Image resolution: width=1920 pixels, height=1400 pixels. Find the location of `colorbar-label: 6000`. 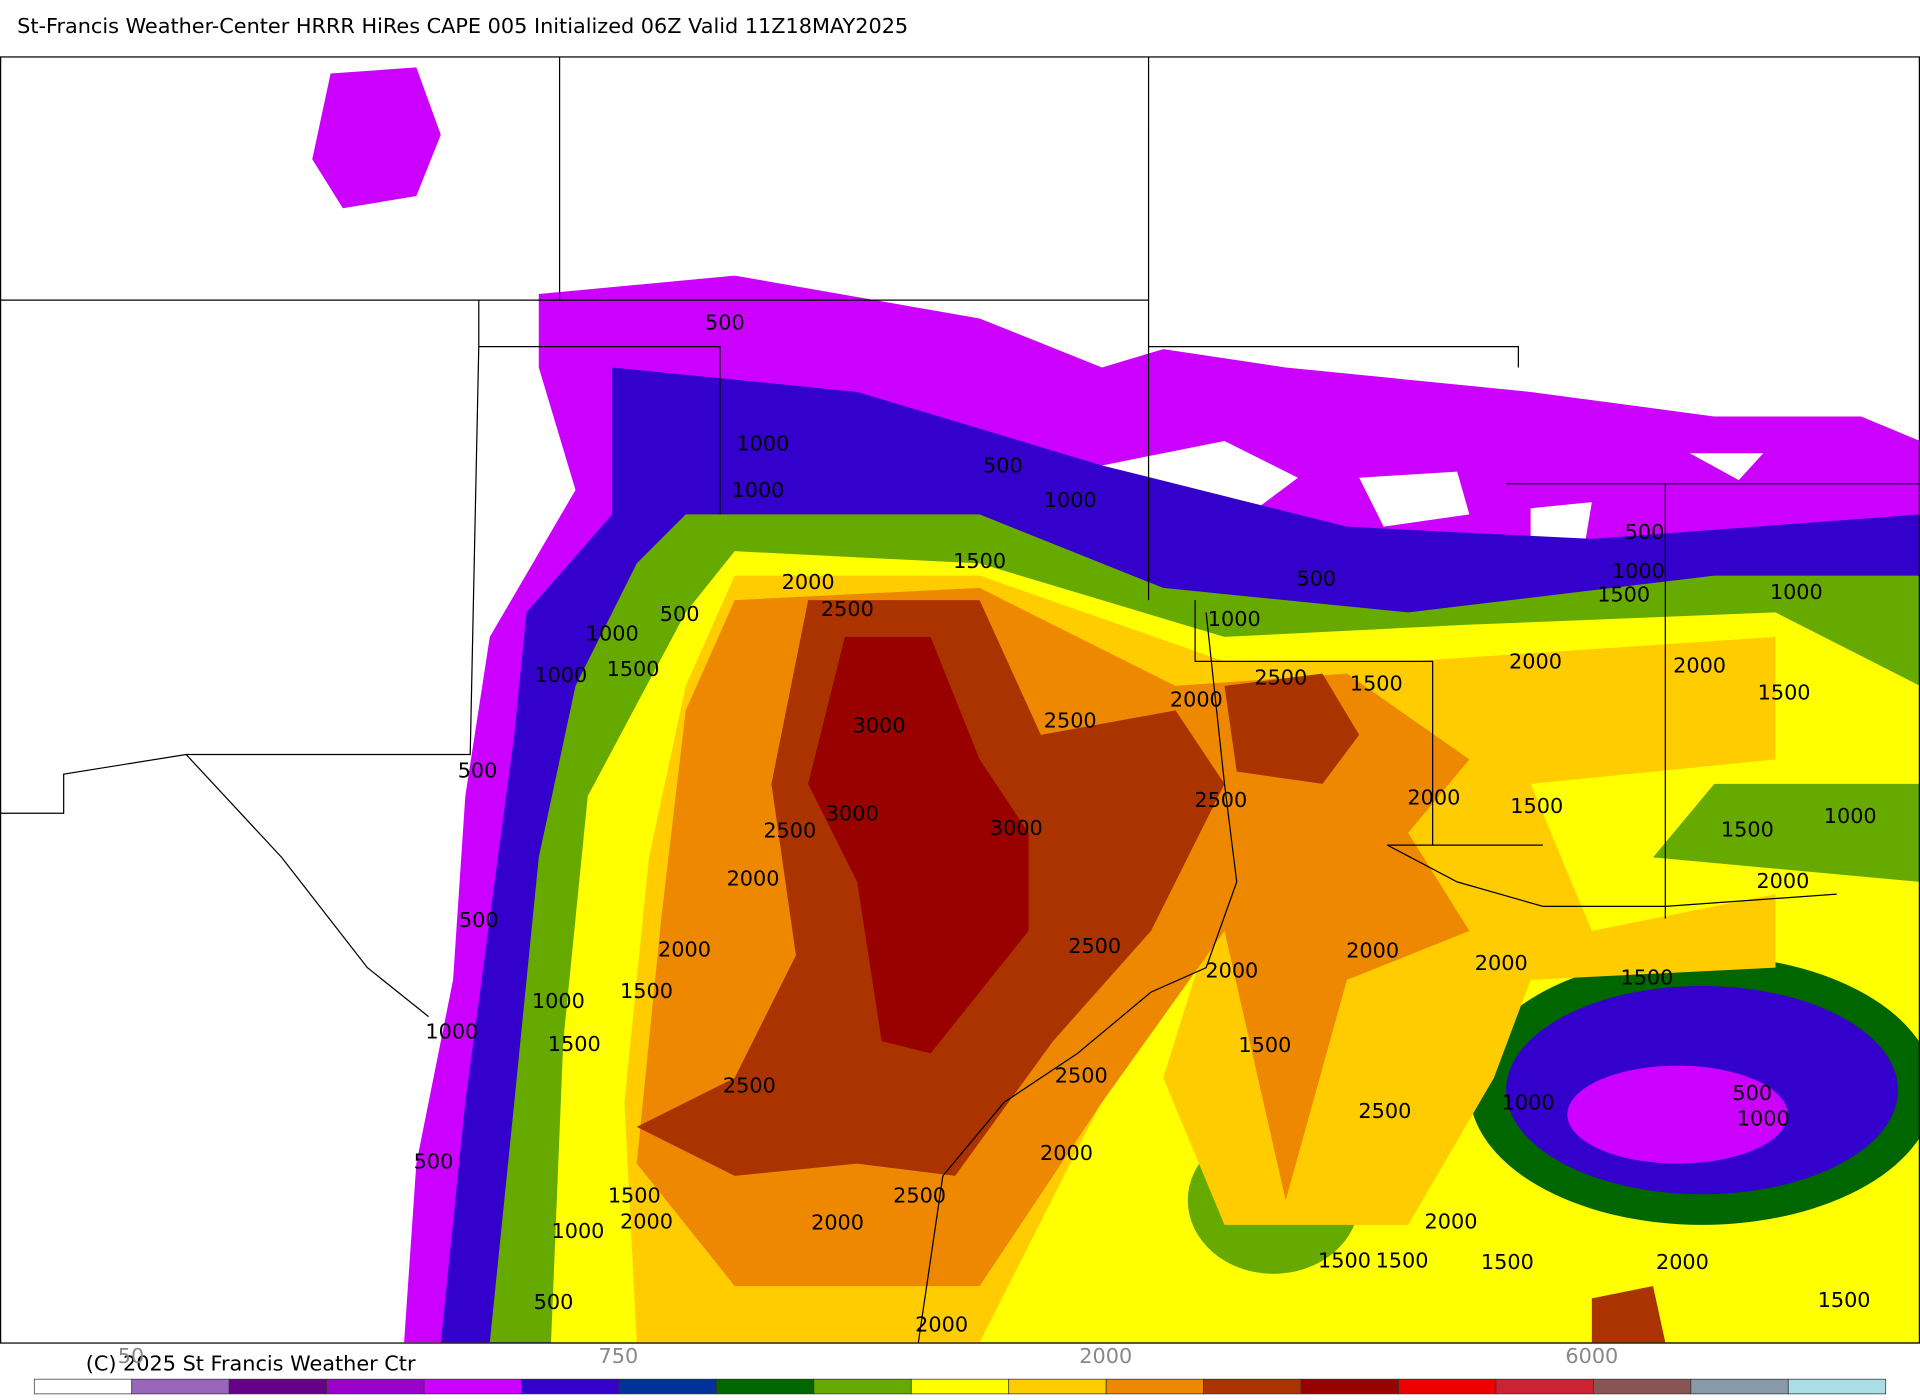

colorbar-label: 6000 is located at coordinates (1591, 1356).